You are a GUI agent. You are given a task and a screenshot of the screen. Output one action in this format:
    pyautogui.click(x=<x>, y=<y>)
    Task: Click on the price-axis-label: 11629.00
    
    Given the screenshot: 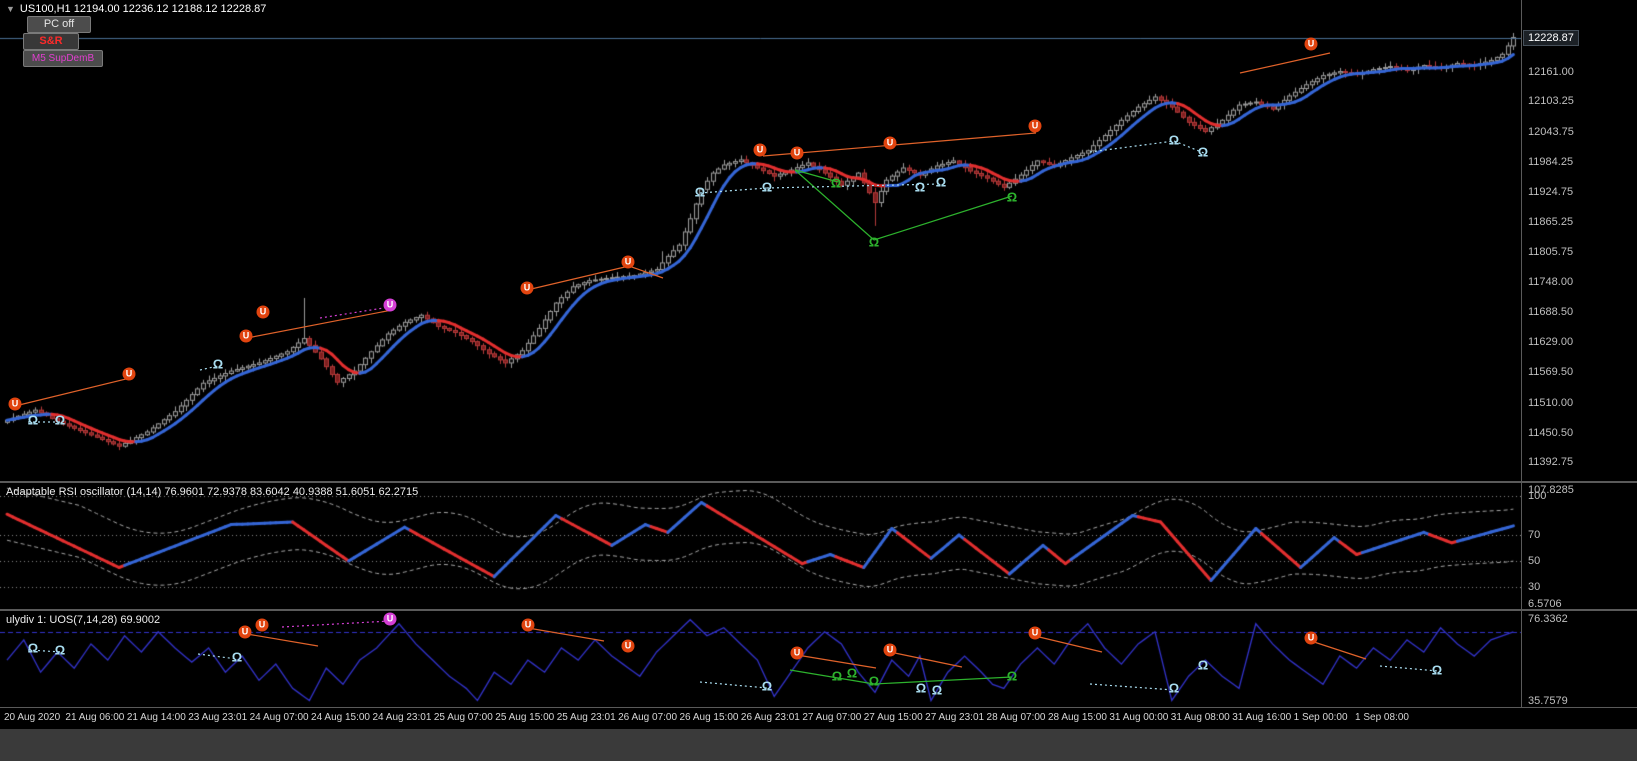 What is the action you would take?
    pyautogui.click(x=1551, y=342)
    